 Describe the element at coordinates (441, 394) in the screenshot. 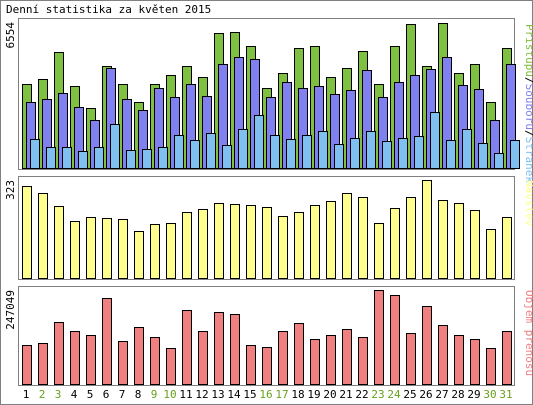

I see `x-tick-label-27: 27` at that location.